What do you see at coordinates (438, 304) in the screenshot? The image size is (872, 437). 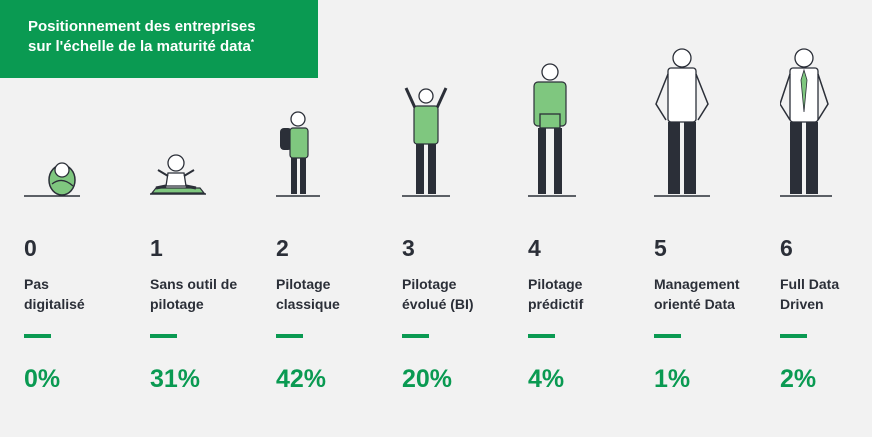 I see `level-label-line-2: évolué (BI)` at bounding box center [438, 304].